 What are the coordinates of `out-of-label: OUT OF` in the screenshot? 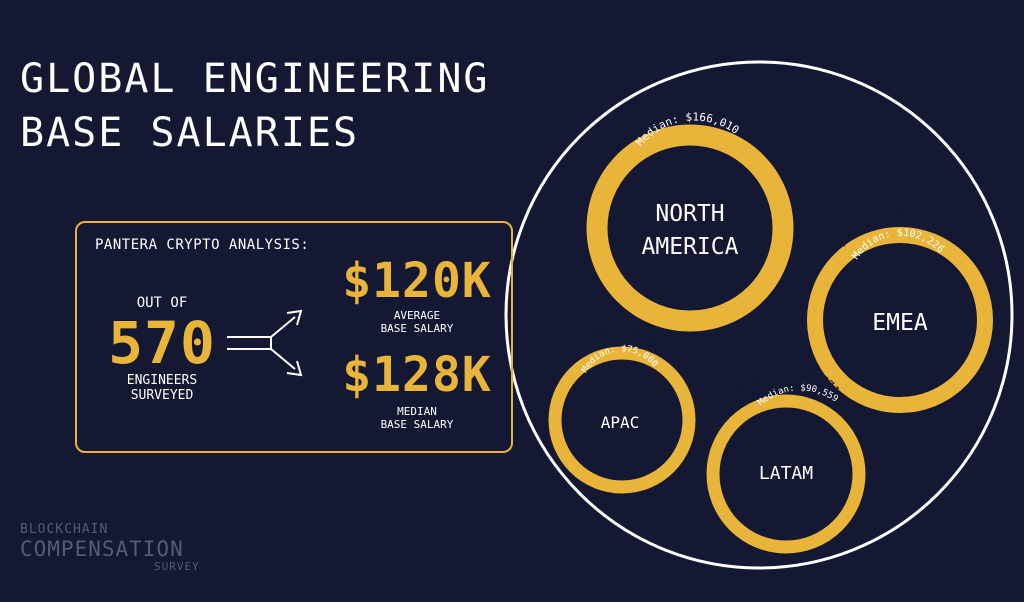 It's located at (162, 303).